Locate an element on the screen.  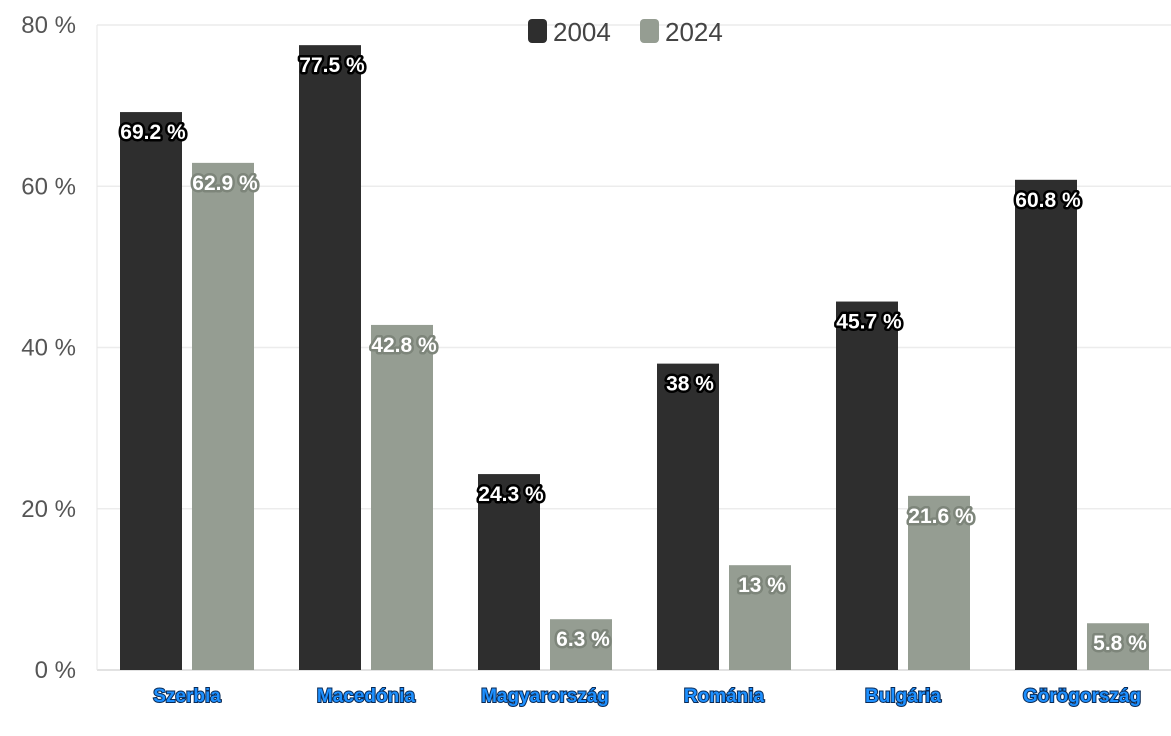
legend-swatch-2024 is located at coordinates (649, 31).